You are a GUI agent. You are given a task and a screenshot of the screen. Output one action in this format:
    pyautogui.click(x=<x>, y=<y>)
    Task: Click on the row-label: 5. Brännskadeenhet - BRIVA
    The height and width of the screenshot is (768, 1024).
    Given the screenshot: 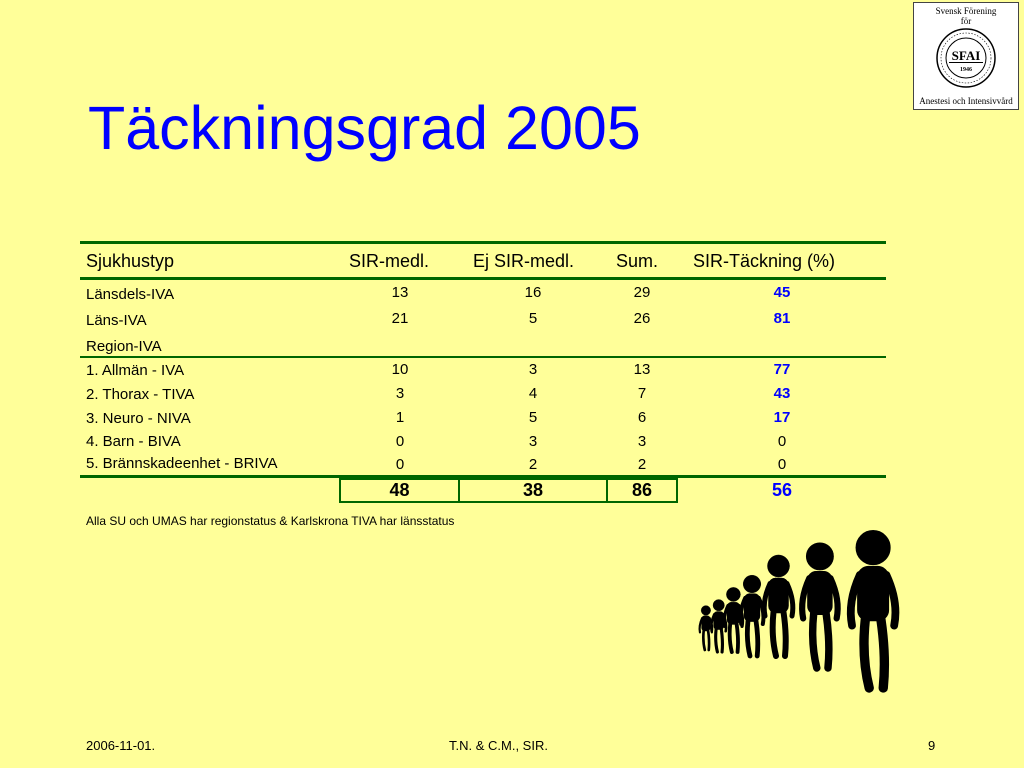 What is the action you would take?
    pyautogui.click(x=182, y=463)
    